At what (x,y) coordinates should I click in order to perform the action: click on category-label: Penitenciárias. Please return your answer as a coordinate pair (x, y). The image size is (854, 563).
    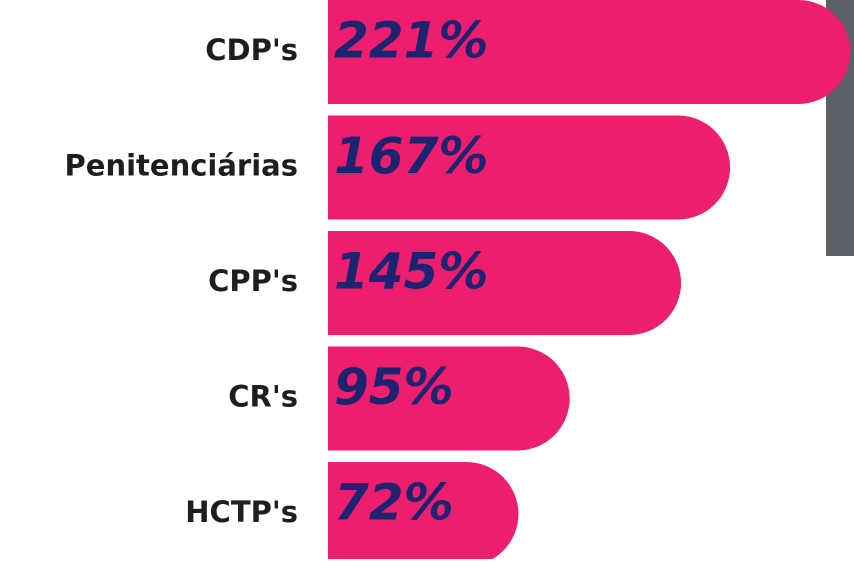
    Looking at the image, I should click on (181, 166).